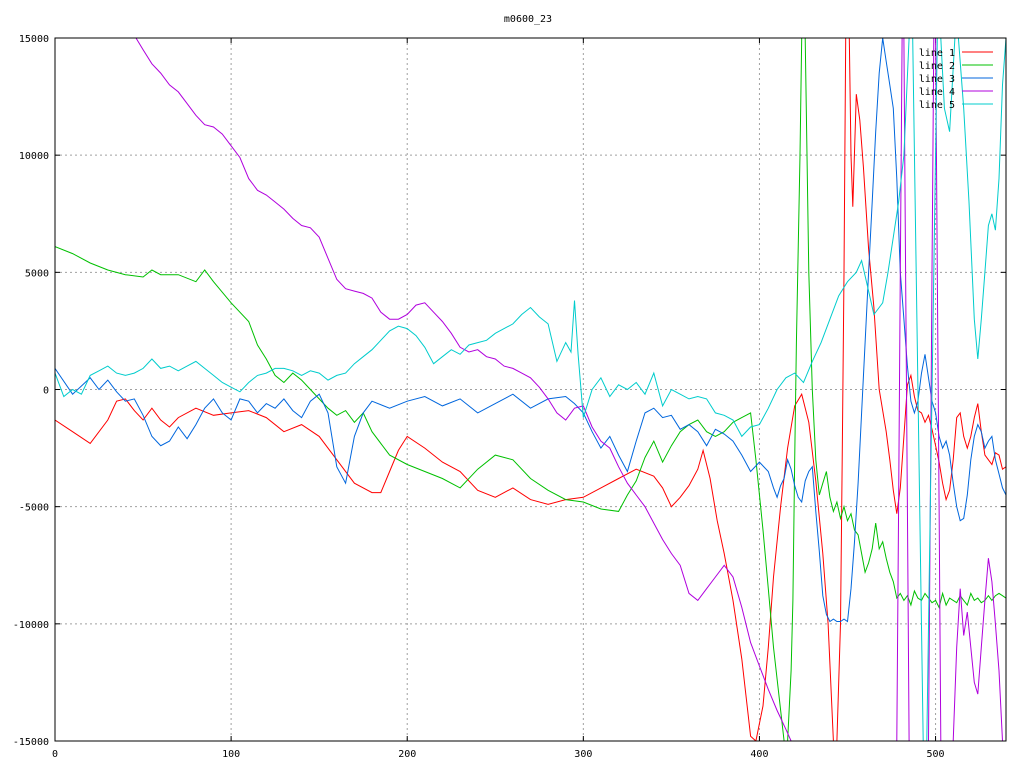 The height and width of the screenshot is (768, 1024). What do you see at coordinates (956, 79) in the screenshot?
I see `legend: line 1 line 2 line 3 line 4 line 5` at bounding box center [956, 79].